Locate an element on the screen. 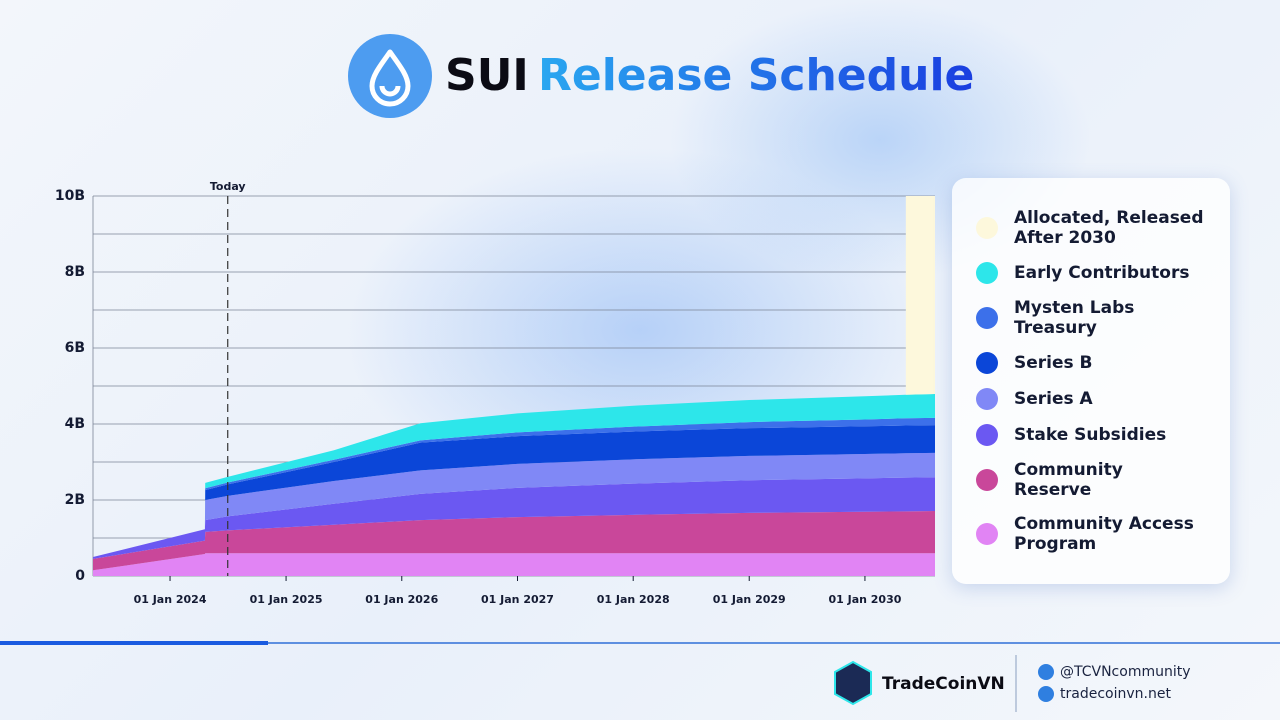 The width and height of the screenshot is (1280, 720). footer-twitter: @TCVNcommunity is located at coordinates (1125, 672).